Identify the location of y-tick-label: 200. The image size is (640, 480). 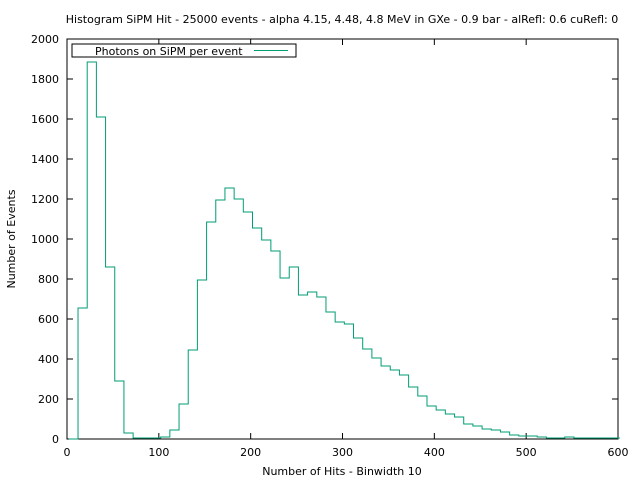
(48, 399).